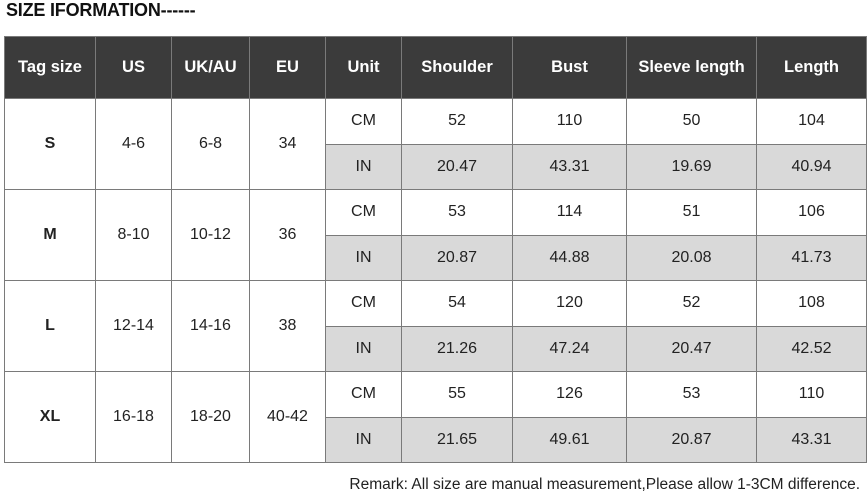  Describe the element at coordinates (691, 121) in the screenshot. I see `measurement-cell: 50` at that location.